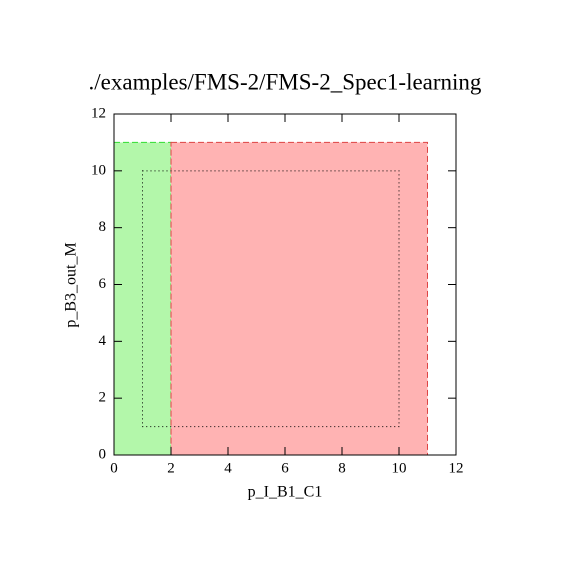 The height and width of the screenshot is (570, 570). What do you see at coordinates (285, 81) in the screenshot?
I see `chart-title: ./examples/FMS-2/FMS-2_Spec1-learning` at bounding box center [285, 81].